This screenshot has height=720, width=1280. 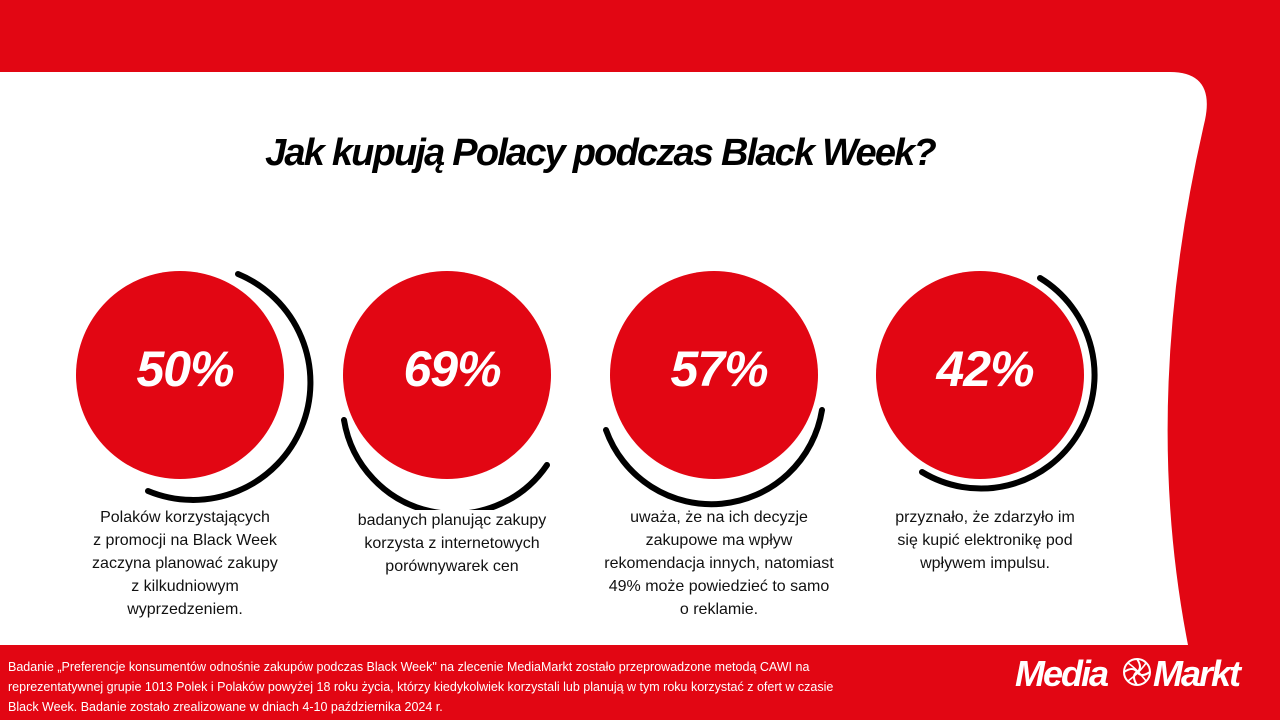 I want to click on stat-value: 69%, so click(x=452, y=369).